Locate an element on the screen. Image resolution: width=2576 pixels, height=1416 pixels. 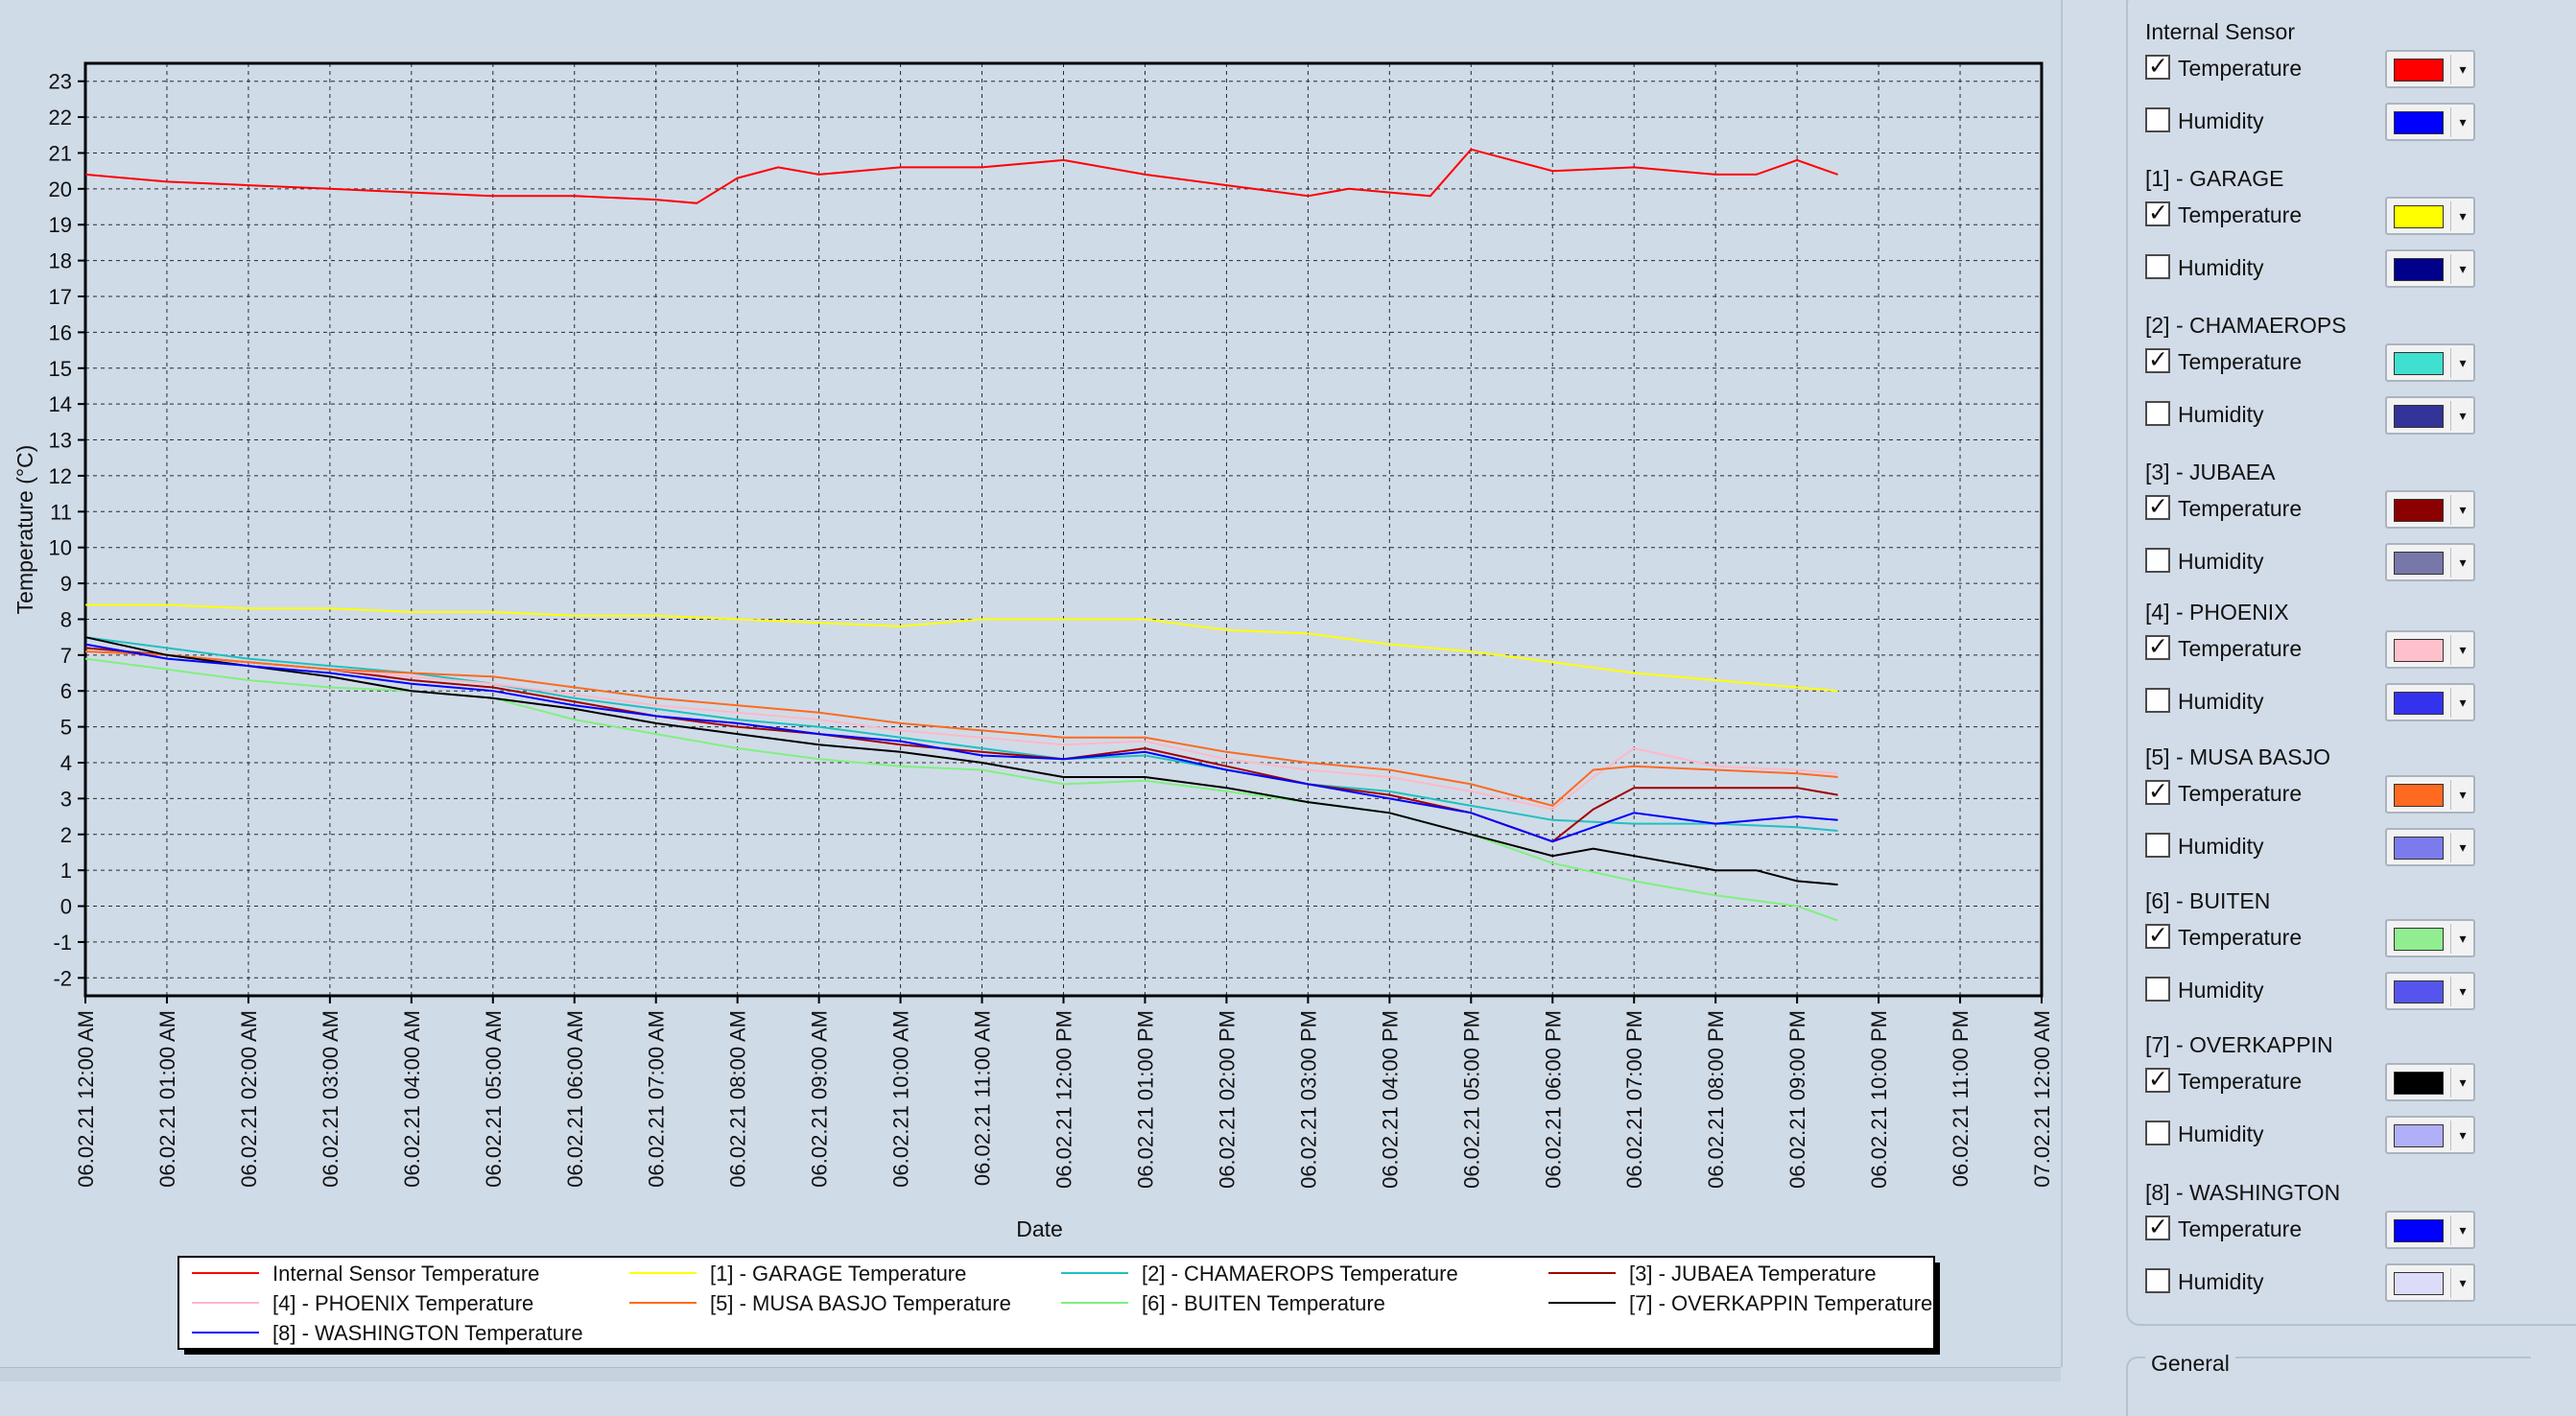
x-tick-label: 06.02.21 12:00 PM is located at coordinates (1064, 1100).